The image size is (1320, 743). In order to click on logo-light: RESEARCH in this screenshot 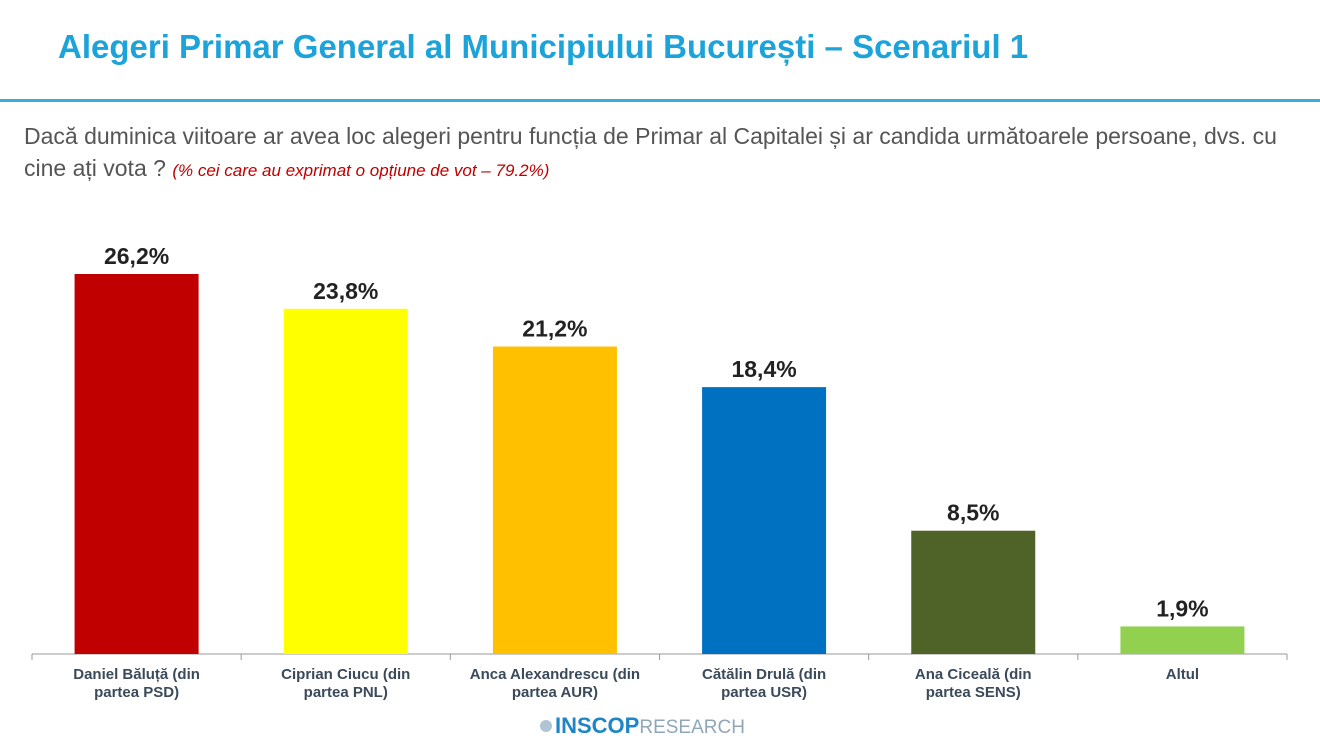, I will do `click(692, 727)`.